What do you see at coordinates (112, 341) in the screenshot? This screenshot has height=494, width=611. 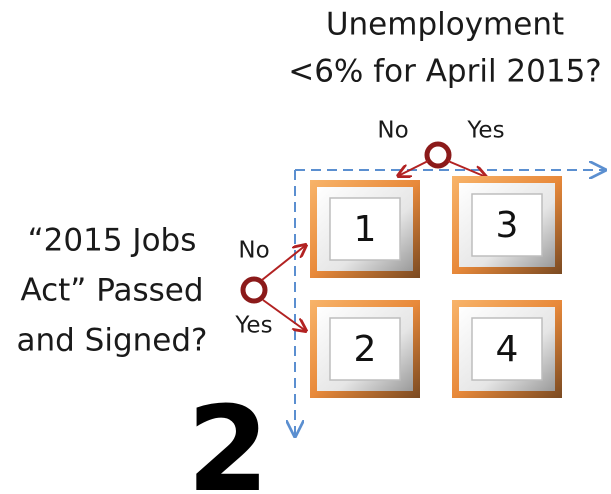 I see `left-question-line: and Signed?` at bounding box center [112, 341].